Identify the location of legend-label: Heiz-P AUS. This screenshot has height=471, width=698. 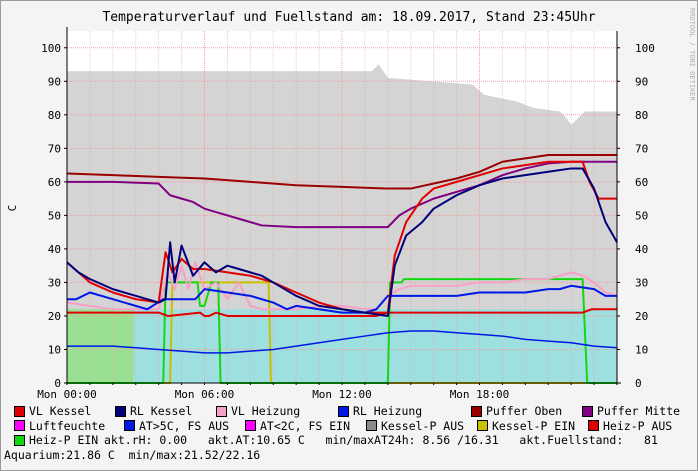
(638, 425).